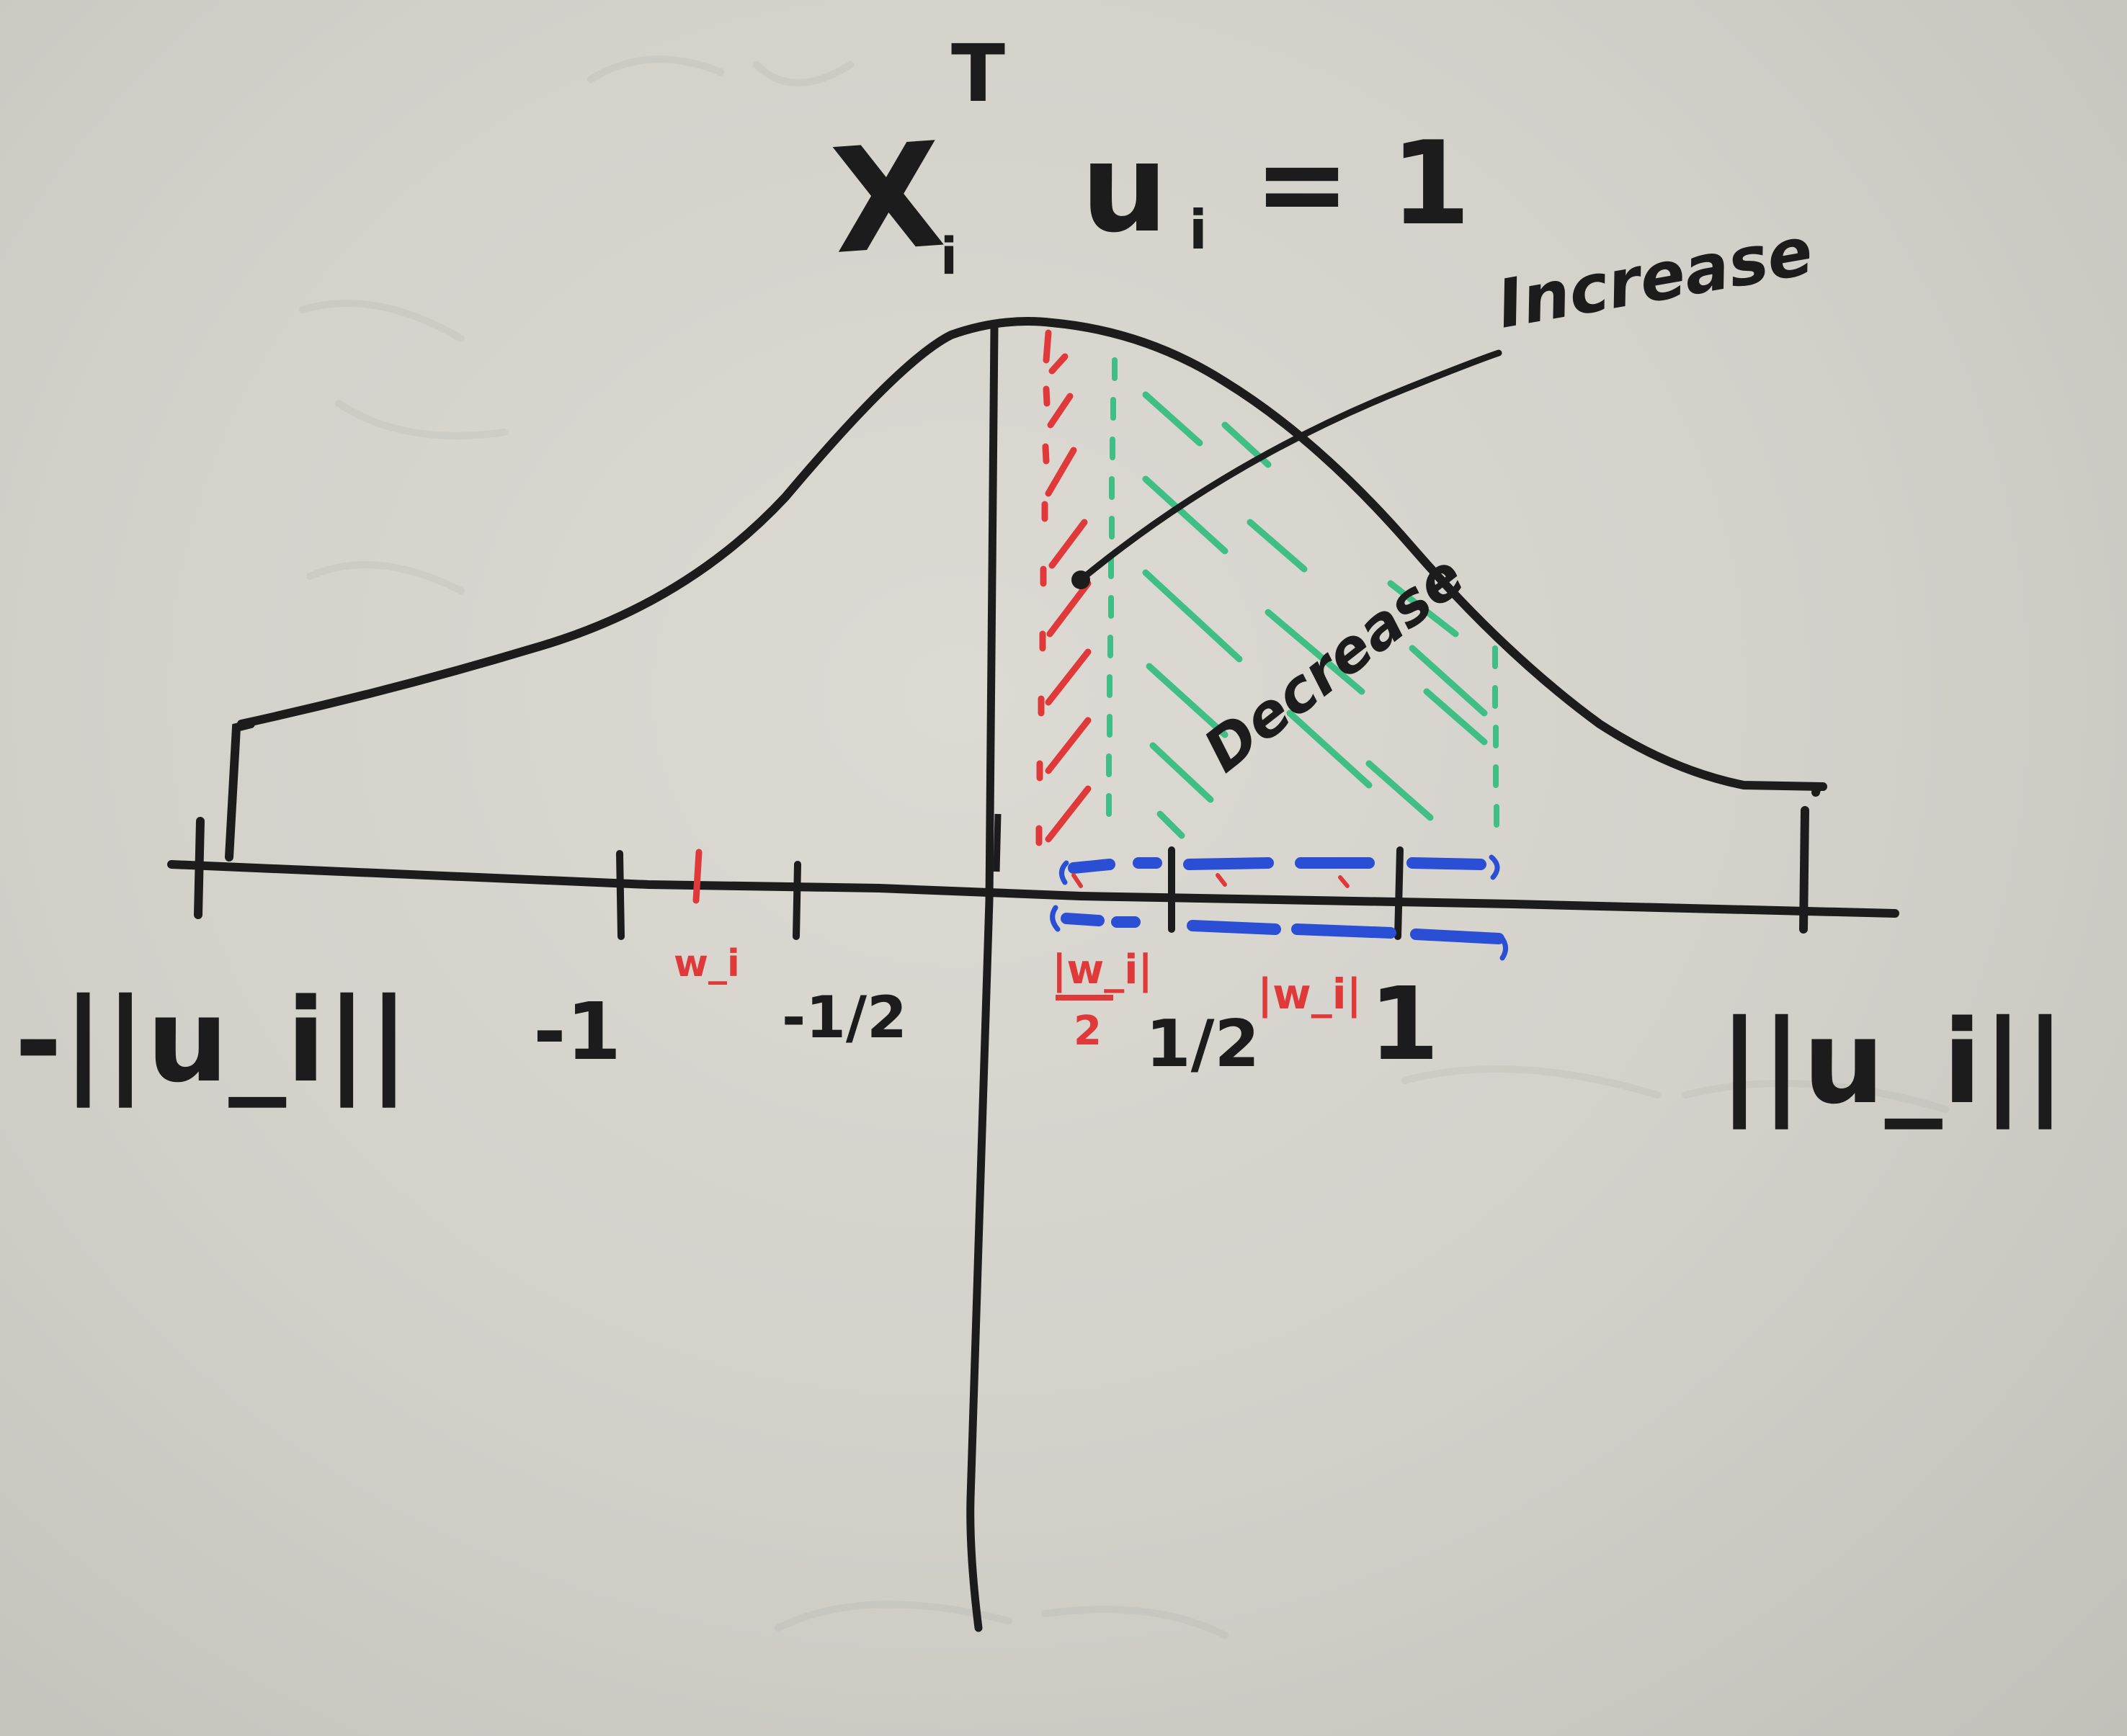 Image resolution: width=2127 pixels, height=1736 pixels. What do you see at coordinates (1102, 970) in the screenshot?
I see `label-red-half-top: |w_i|` at bounding box center [1102, 970].